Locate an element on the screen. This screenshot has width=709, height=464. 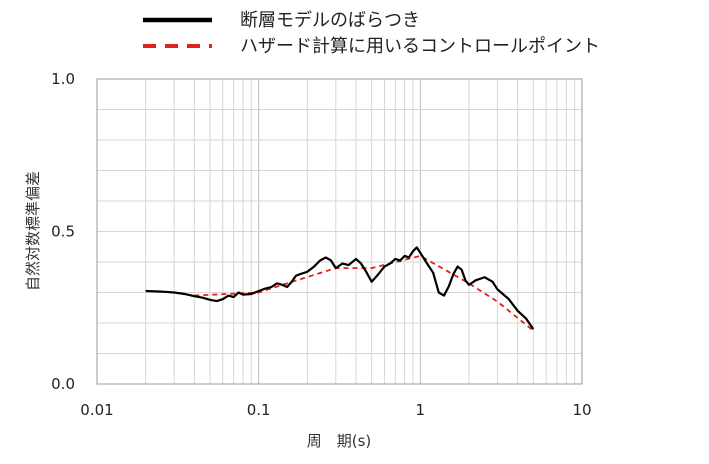
x-tick-label: 0.1 is located at coordinates (259, 410).